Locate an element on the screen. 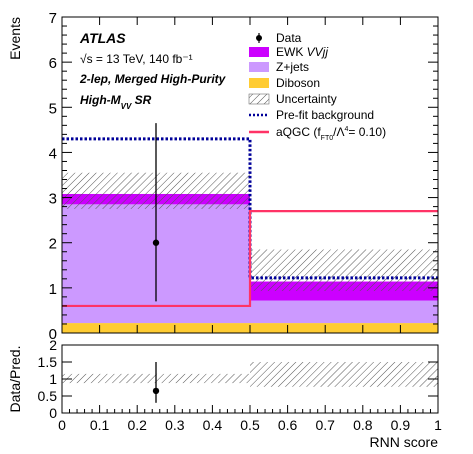  svg-text: Pre-fit background is located at coordinates (325, 115).